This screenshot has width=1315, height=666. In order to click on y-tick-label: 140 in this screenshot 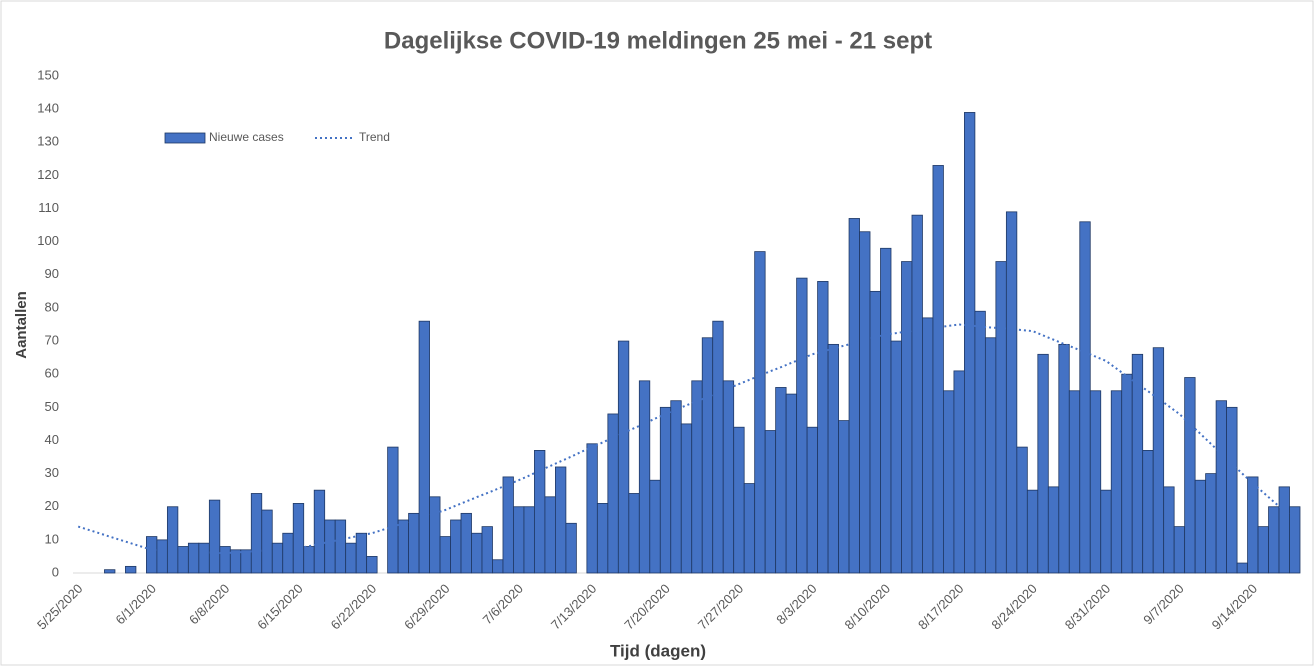, I will do `click(48, 108)`.